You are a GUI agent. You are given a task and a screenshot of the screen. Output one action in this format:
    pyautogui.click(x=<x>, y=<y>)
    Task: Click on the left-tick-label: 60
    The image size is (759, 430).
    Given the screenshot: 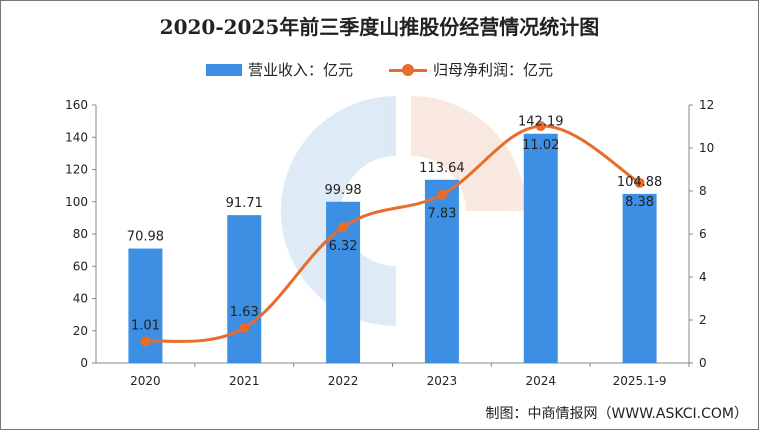 What is the action you would take?
    pyautogui.click(x=80, y=266)
    